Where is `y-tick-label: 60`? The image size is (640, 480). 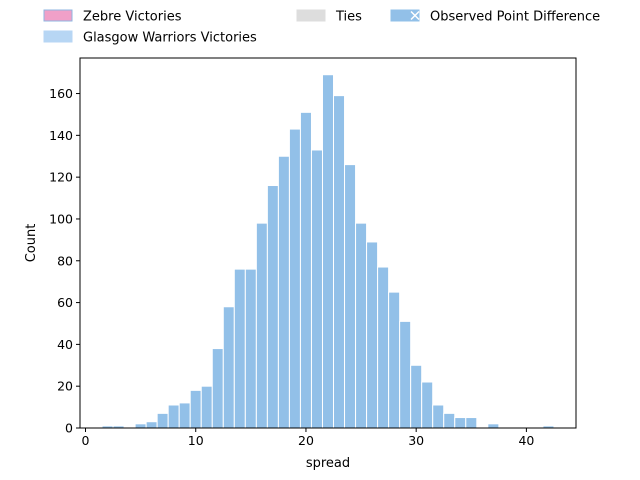
y-tick-label: 60 is located at coordinates (65, 302).